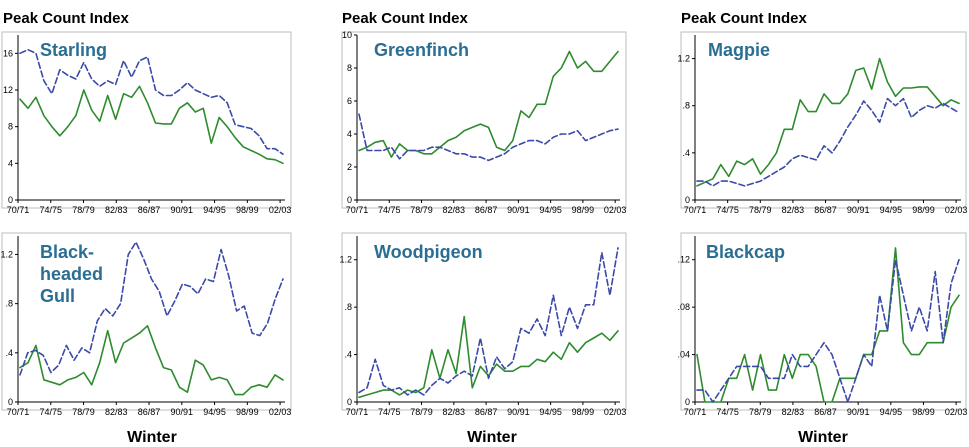 Image resolution: width=969 pixels, height=447 pixels. What do you see at coordinates (349, 167) in the screenshot?
I see `y-tick-label: 2` at bounding box center [349, 167].